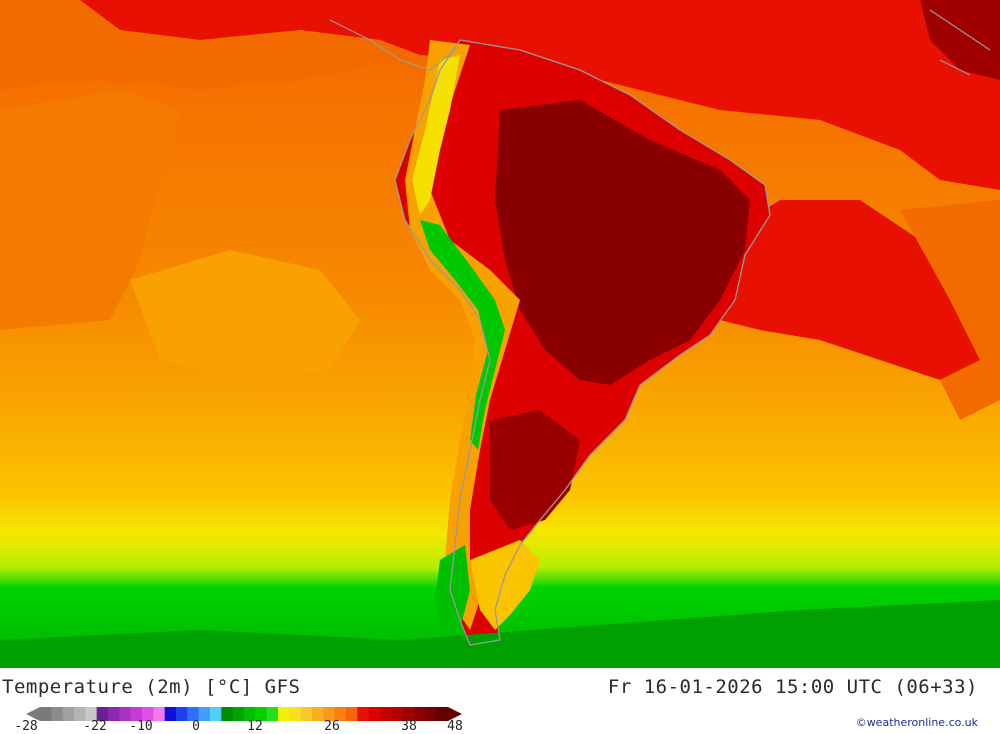 The image size is (1000, 734). Describe the element at coordinates (840, 290) in the screenshot. I see `atlantic-red-tongue` at that location.